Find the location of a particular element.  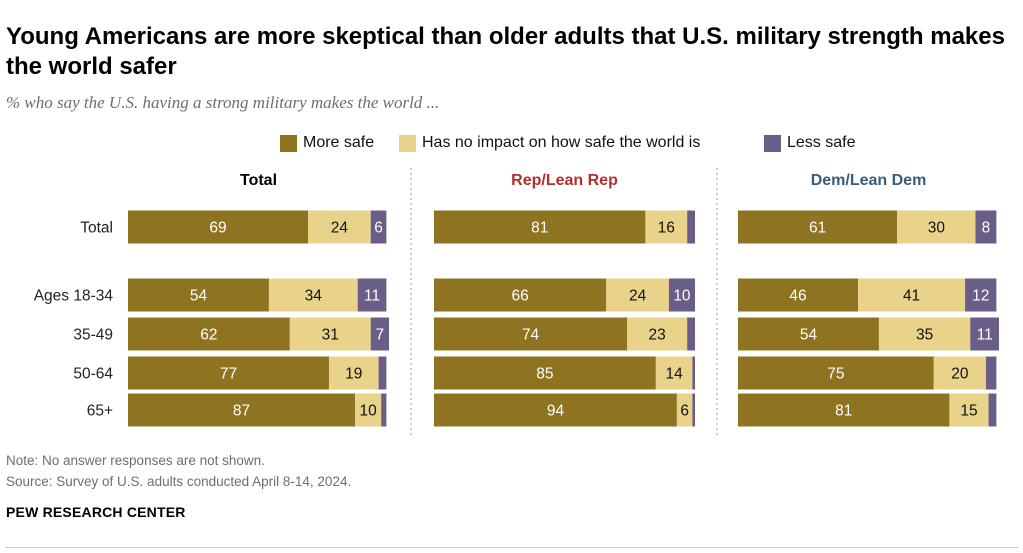

bar-segment-total-ages-18-34-less-safe is located at coordinates (372, 295).